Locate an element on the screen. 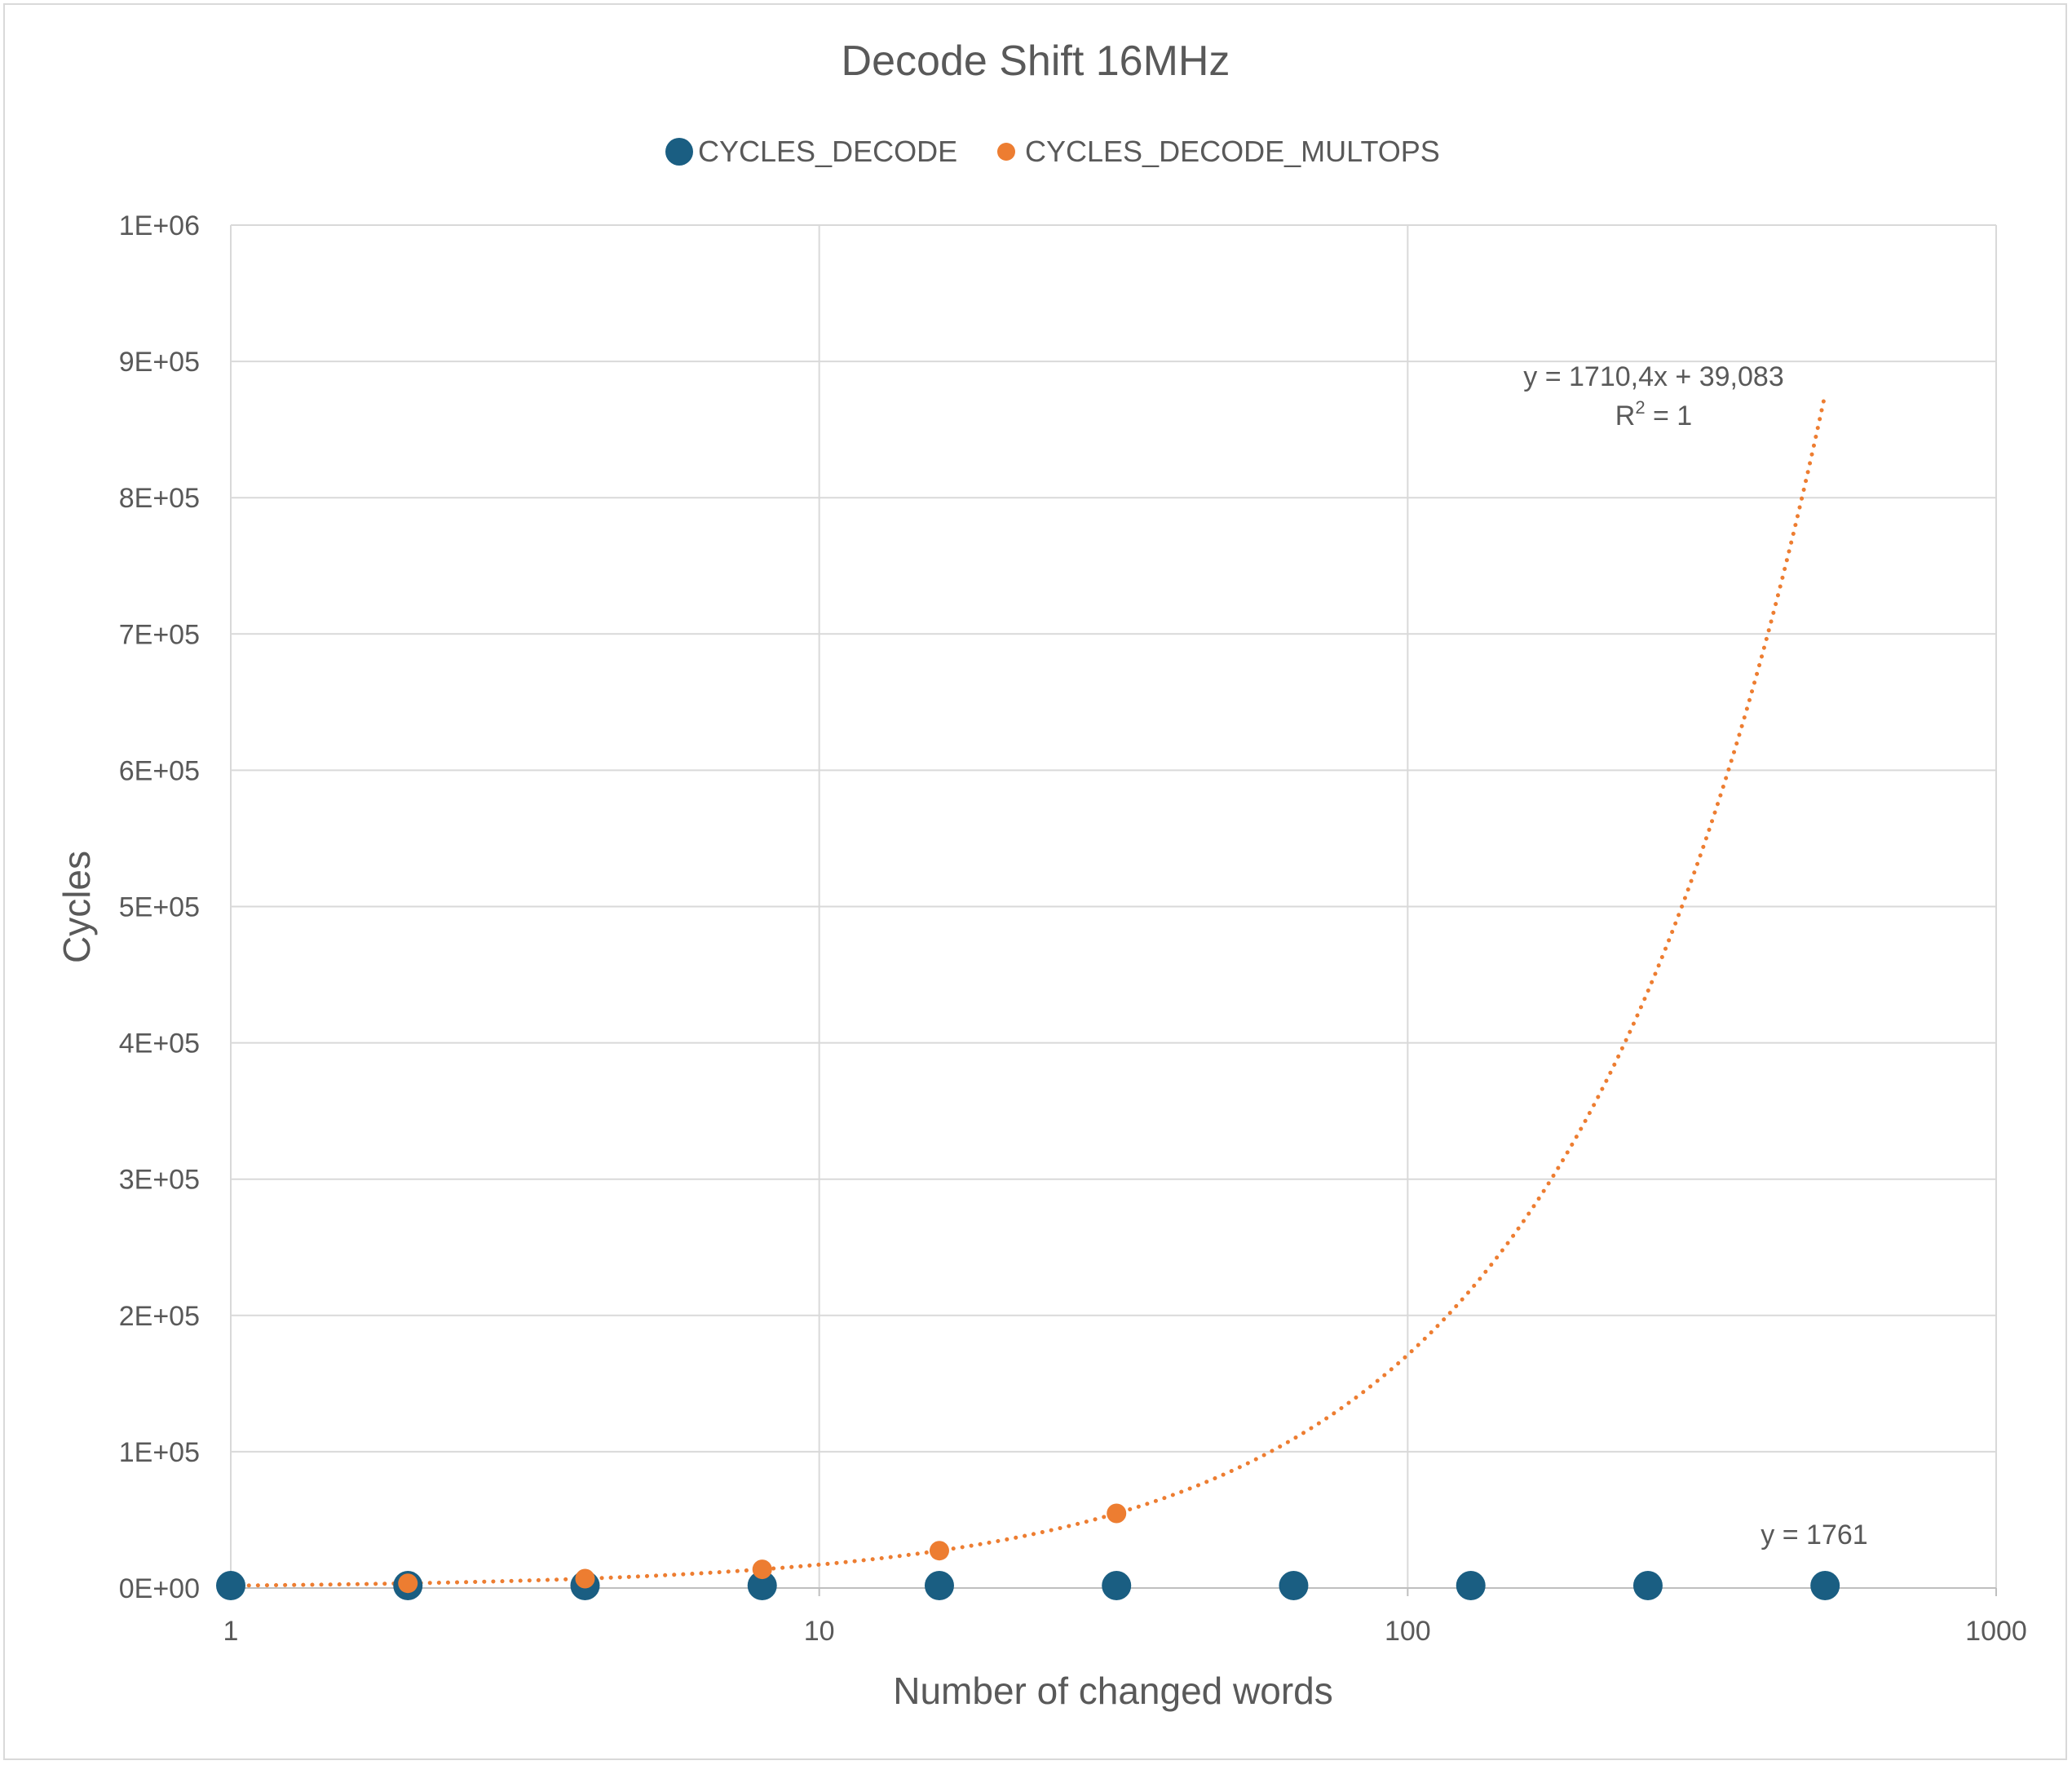 This screenshot has width=2072, height=1765. x-tick-label: 10 is located at coordinates (819, 1631).